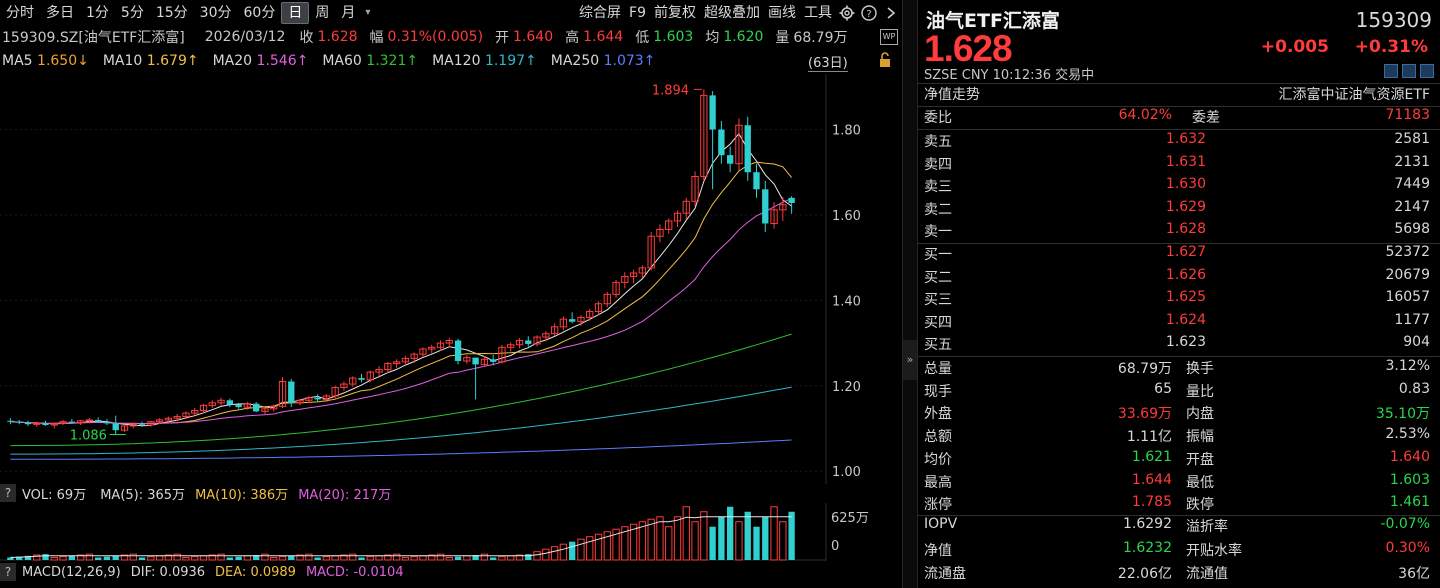  Describe the element at coordinates (782, 13) in the screenshot. I see `draw-line-button: 画线` at that location.